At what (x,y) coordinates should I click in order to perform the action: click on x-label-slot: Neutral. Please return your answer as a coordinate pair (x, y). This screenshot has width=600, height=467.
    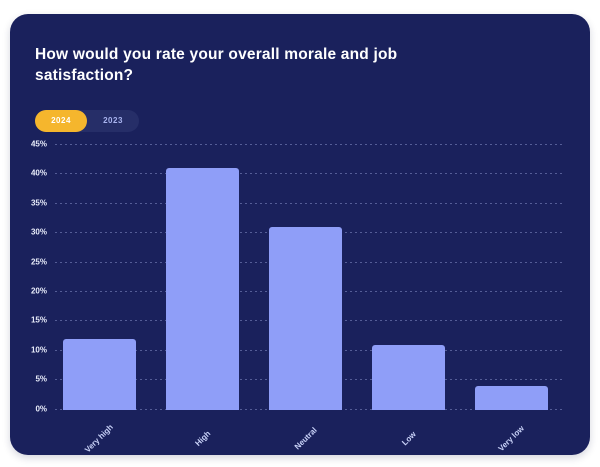
    Looking at the image, I should click on (305, 436).